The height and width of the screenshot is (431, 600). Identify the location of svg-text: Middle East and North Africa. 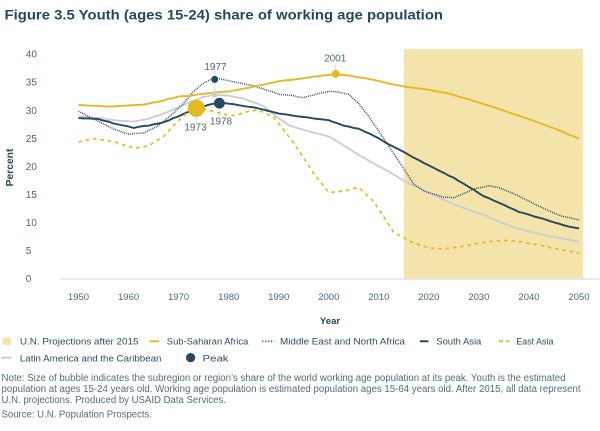
(343, 341).